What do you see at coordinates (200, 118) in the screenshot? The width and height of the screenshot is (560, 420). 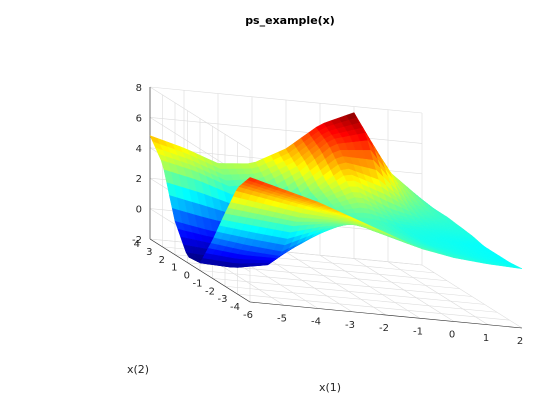 I see `side-wall-grid-line` at bounding box center [200, 118].